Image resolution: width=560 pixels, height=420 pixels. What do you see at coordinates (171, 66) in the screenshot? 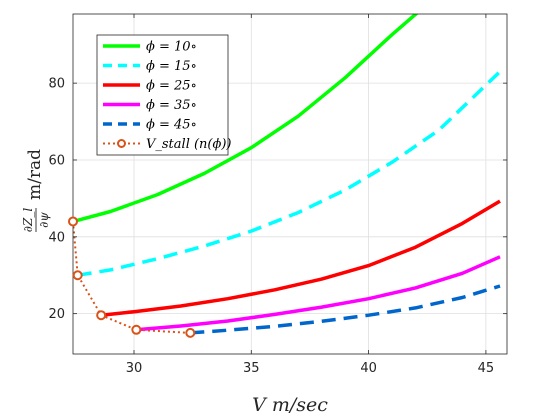
I see `legend-label-2: ϕ = 15∘` at bounding box center [171, 66].